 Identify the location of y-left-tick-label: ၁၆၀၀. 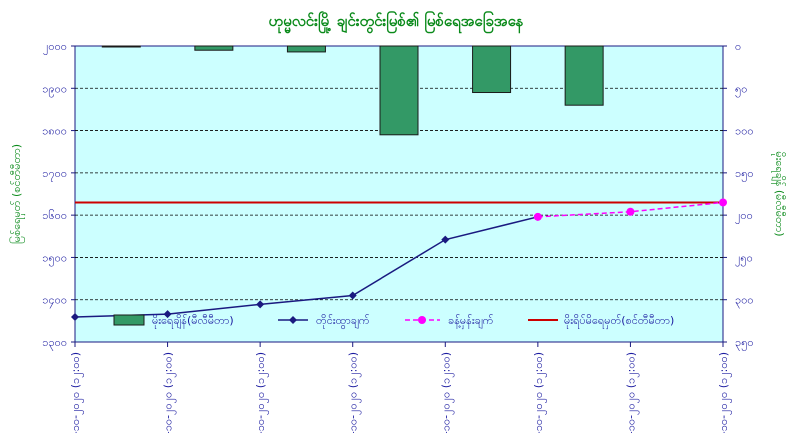
(54, 215).